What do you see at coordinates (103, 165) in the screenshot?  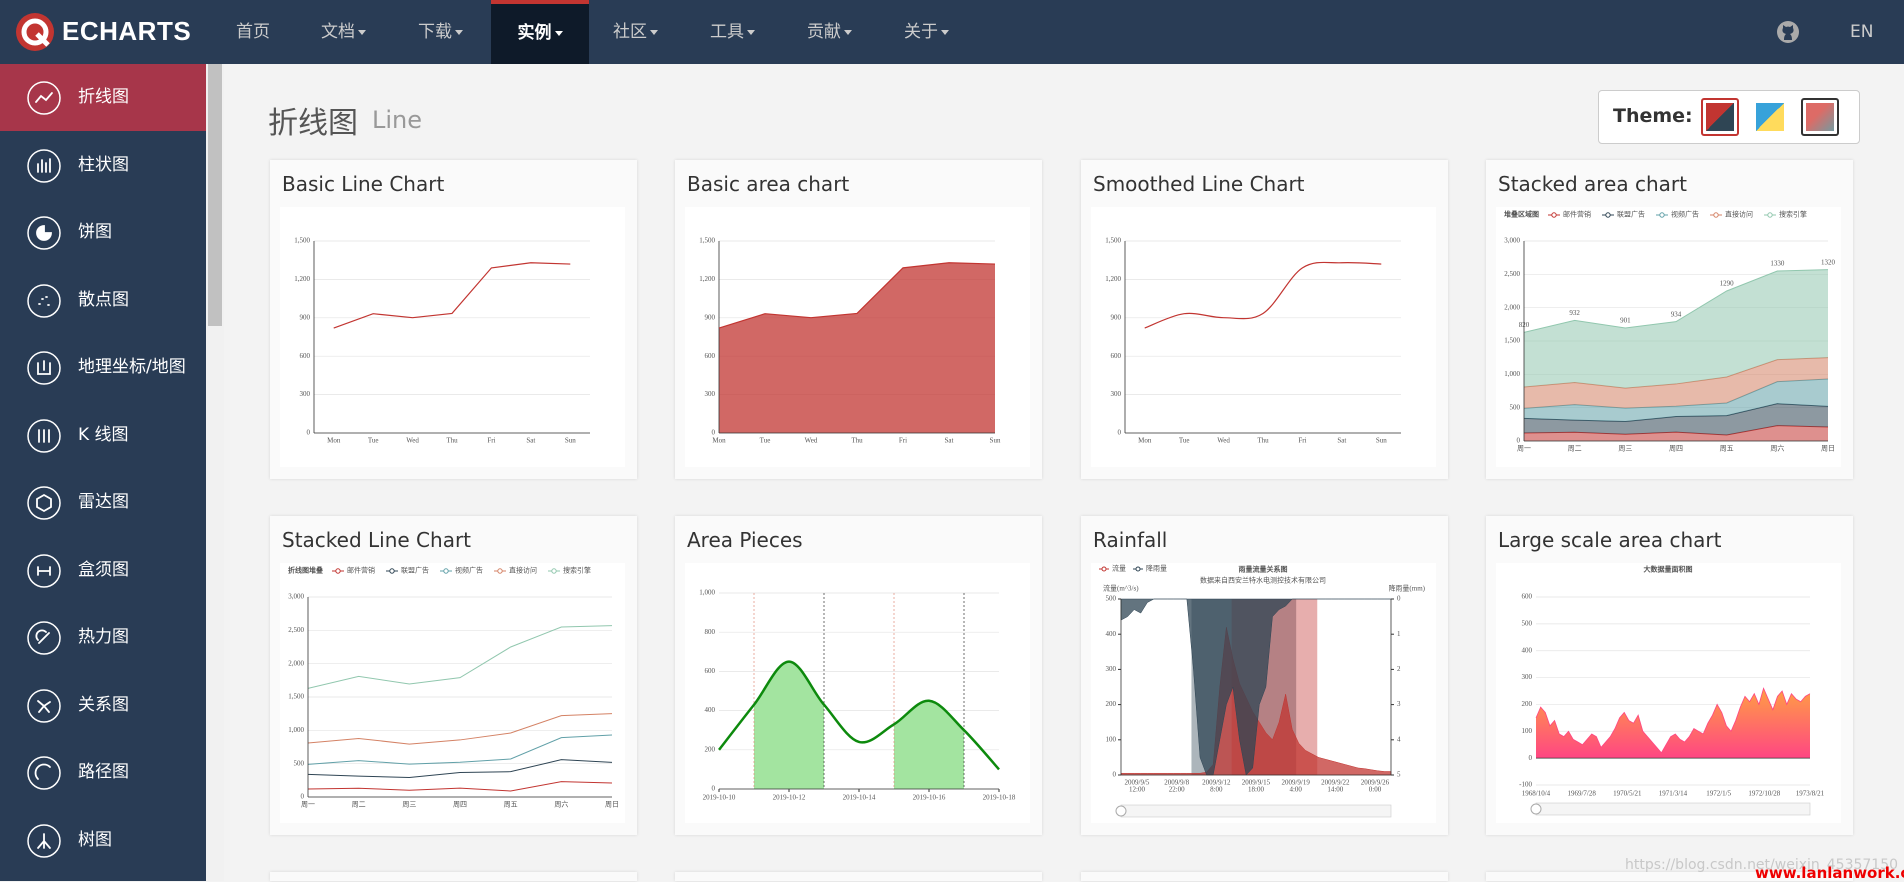 I see `sidebar-item: 柱状图` at bounding box center [103, 165].